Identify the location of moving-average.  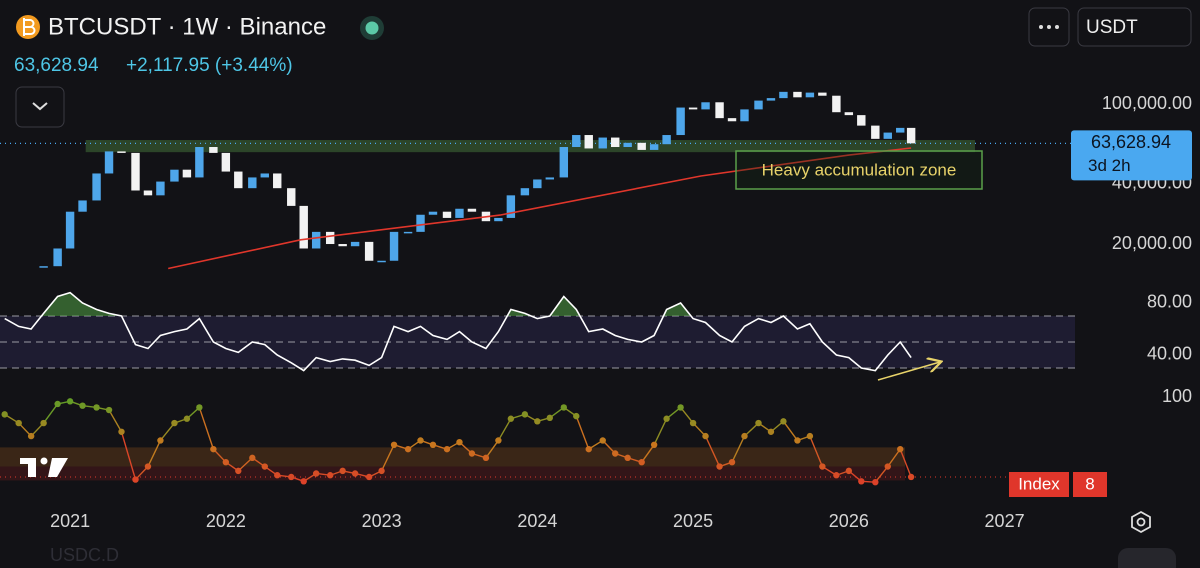
(540, 208).